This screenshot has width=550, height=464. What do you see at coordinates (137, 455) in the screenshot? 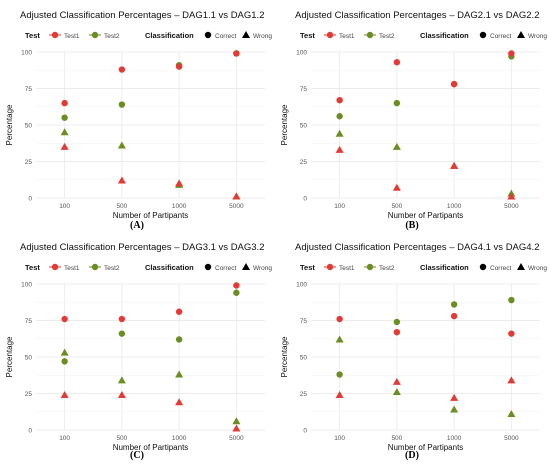
I see `panel-caption-c: (C)` at bounding box center [137, 455].